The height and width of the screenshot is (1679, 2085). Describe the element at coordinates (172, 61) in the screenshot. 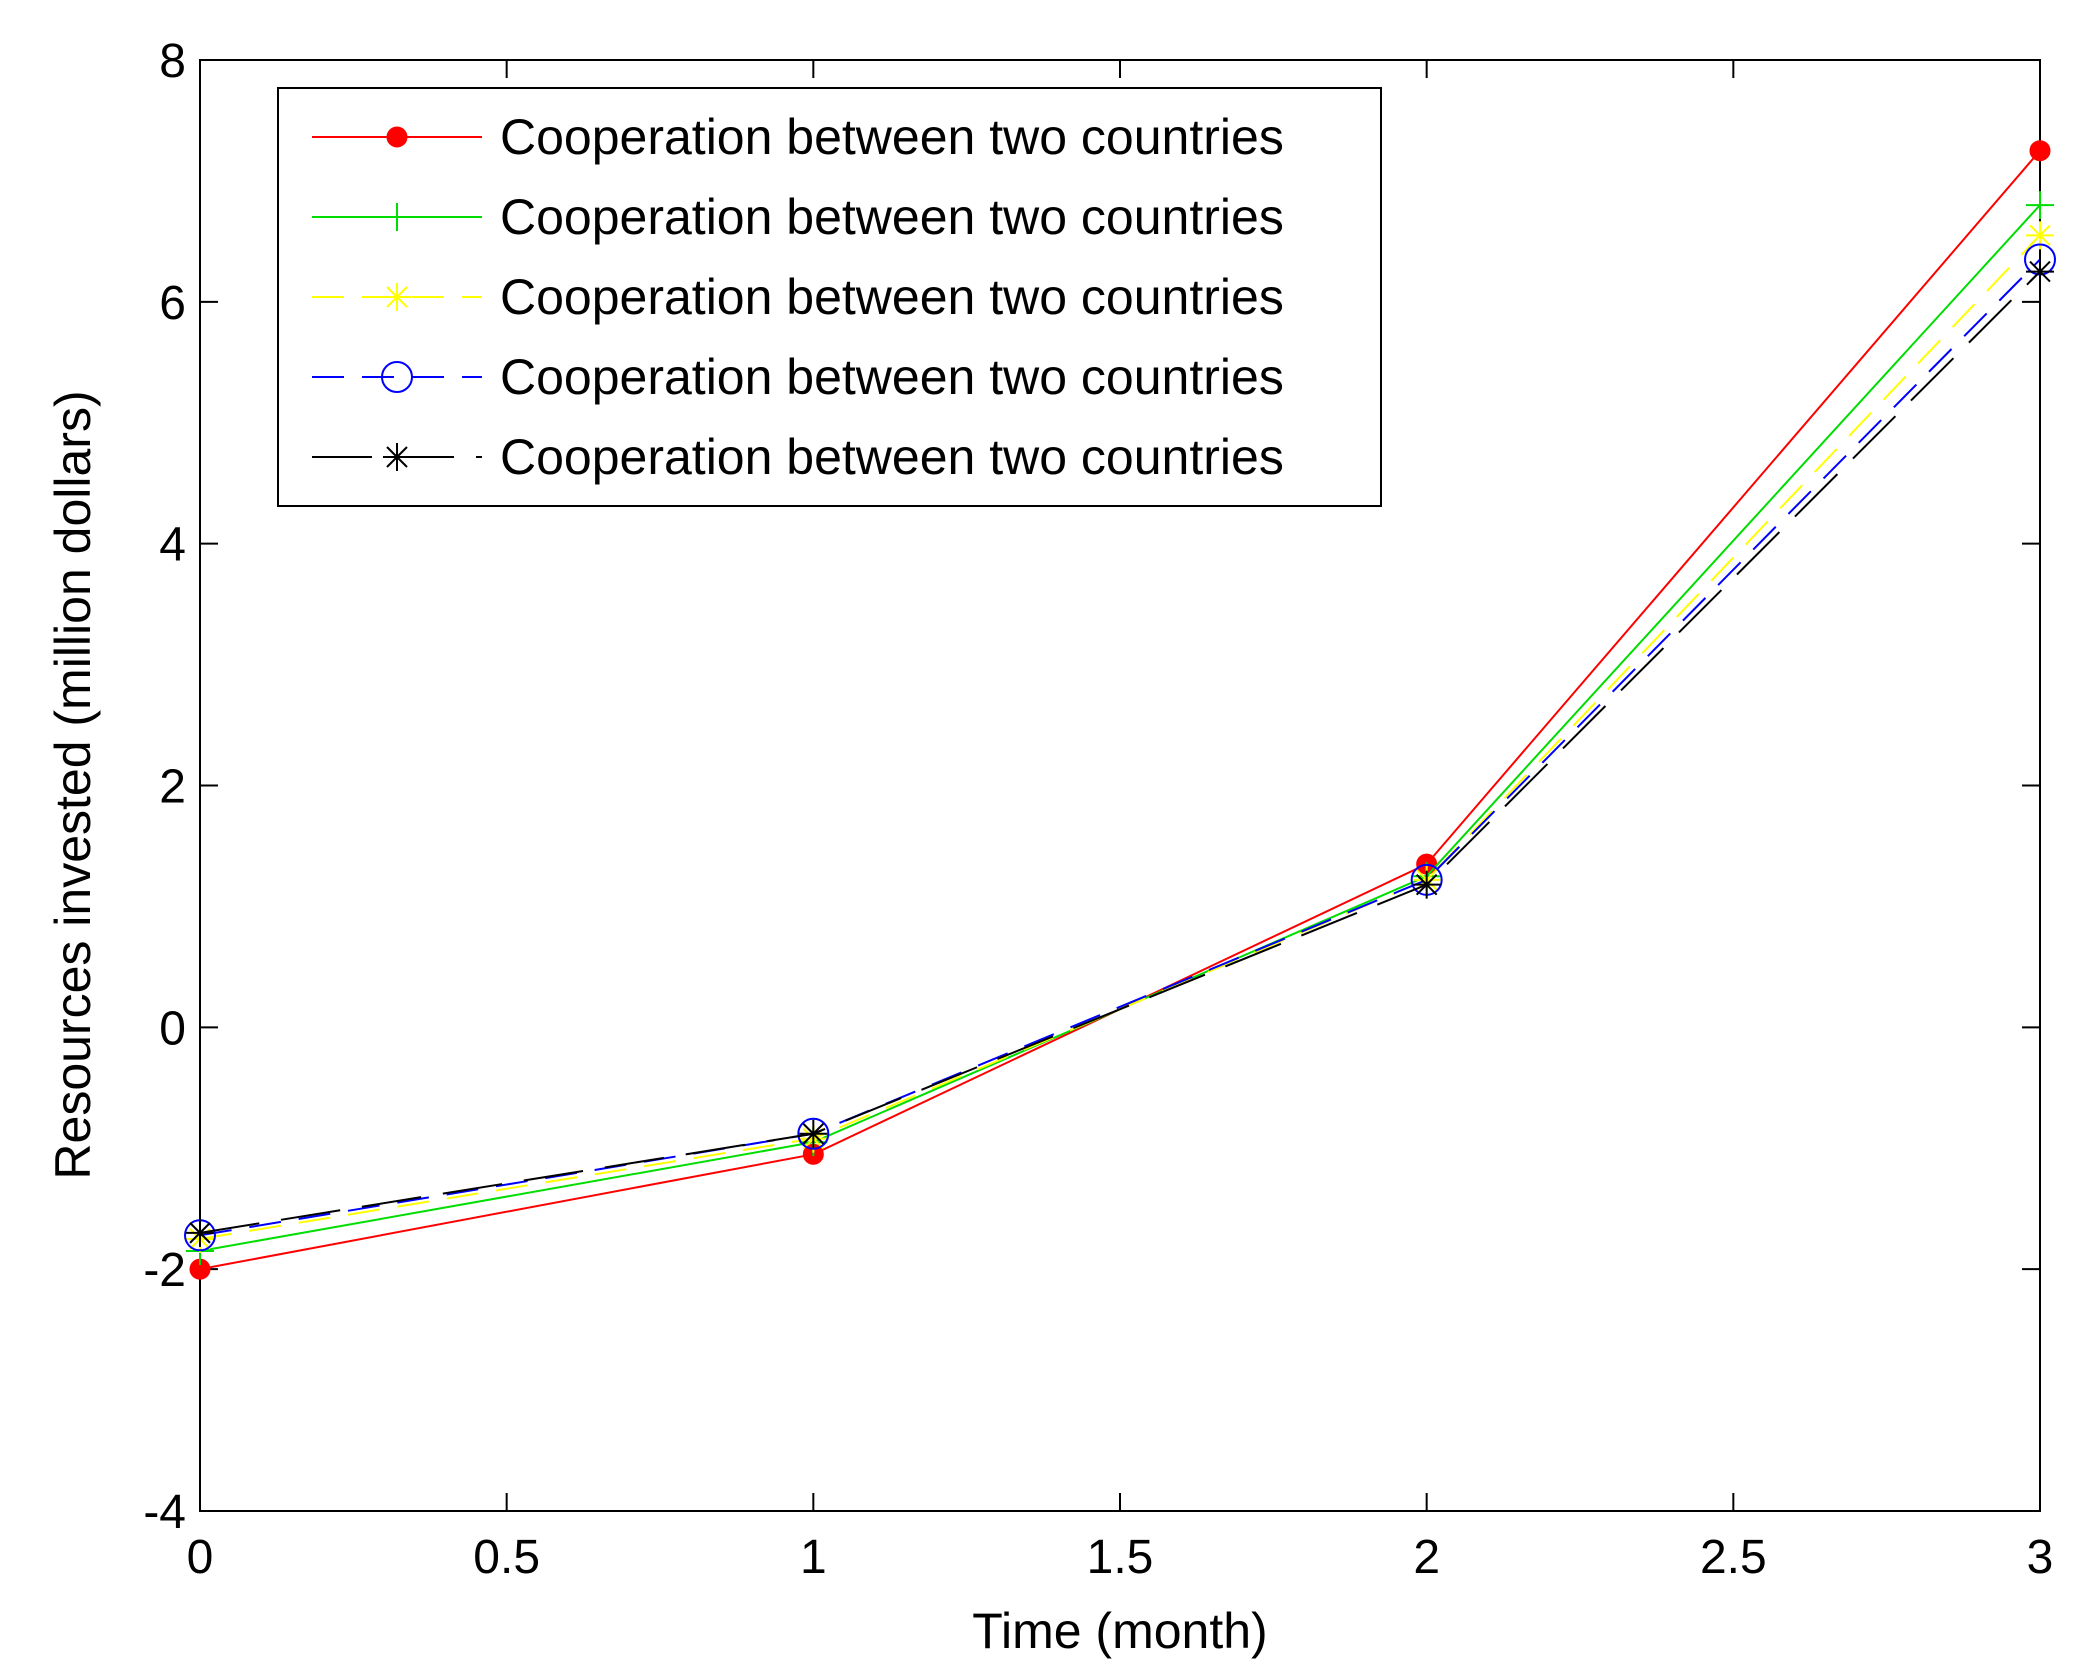

I see `y-tick-label: 8` at that location.